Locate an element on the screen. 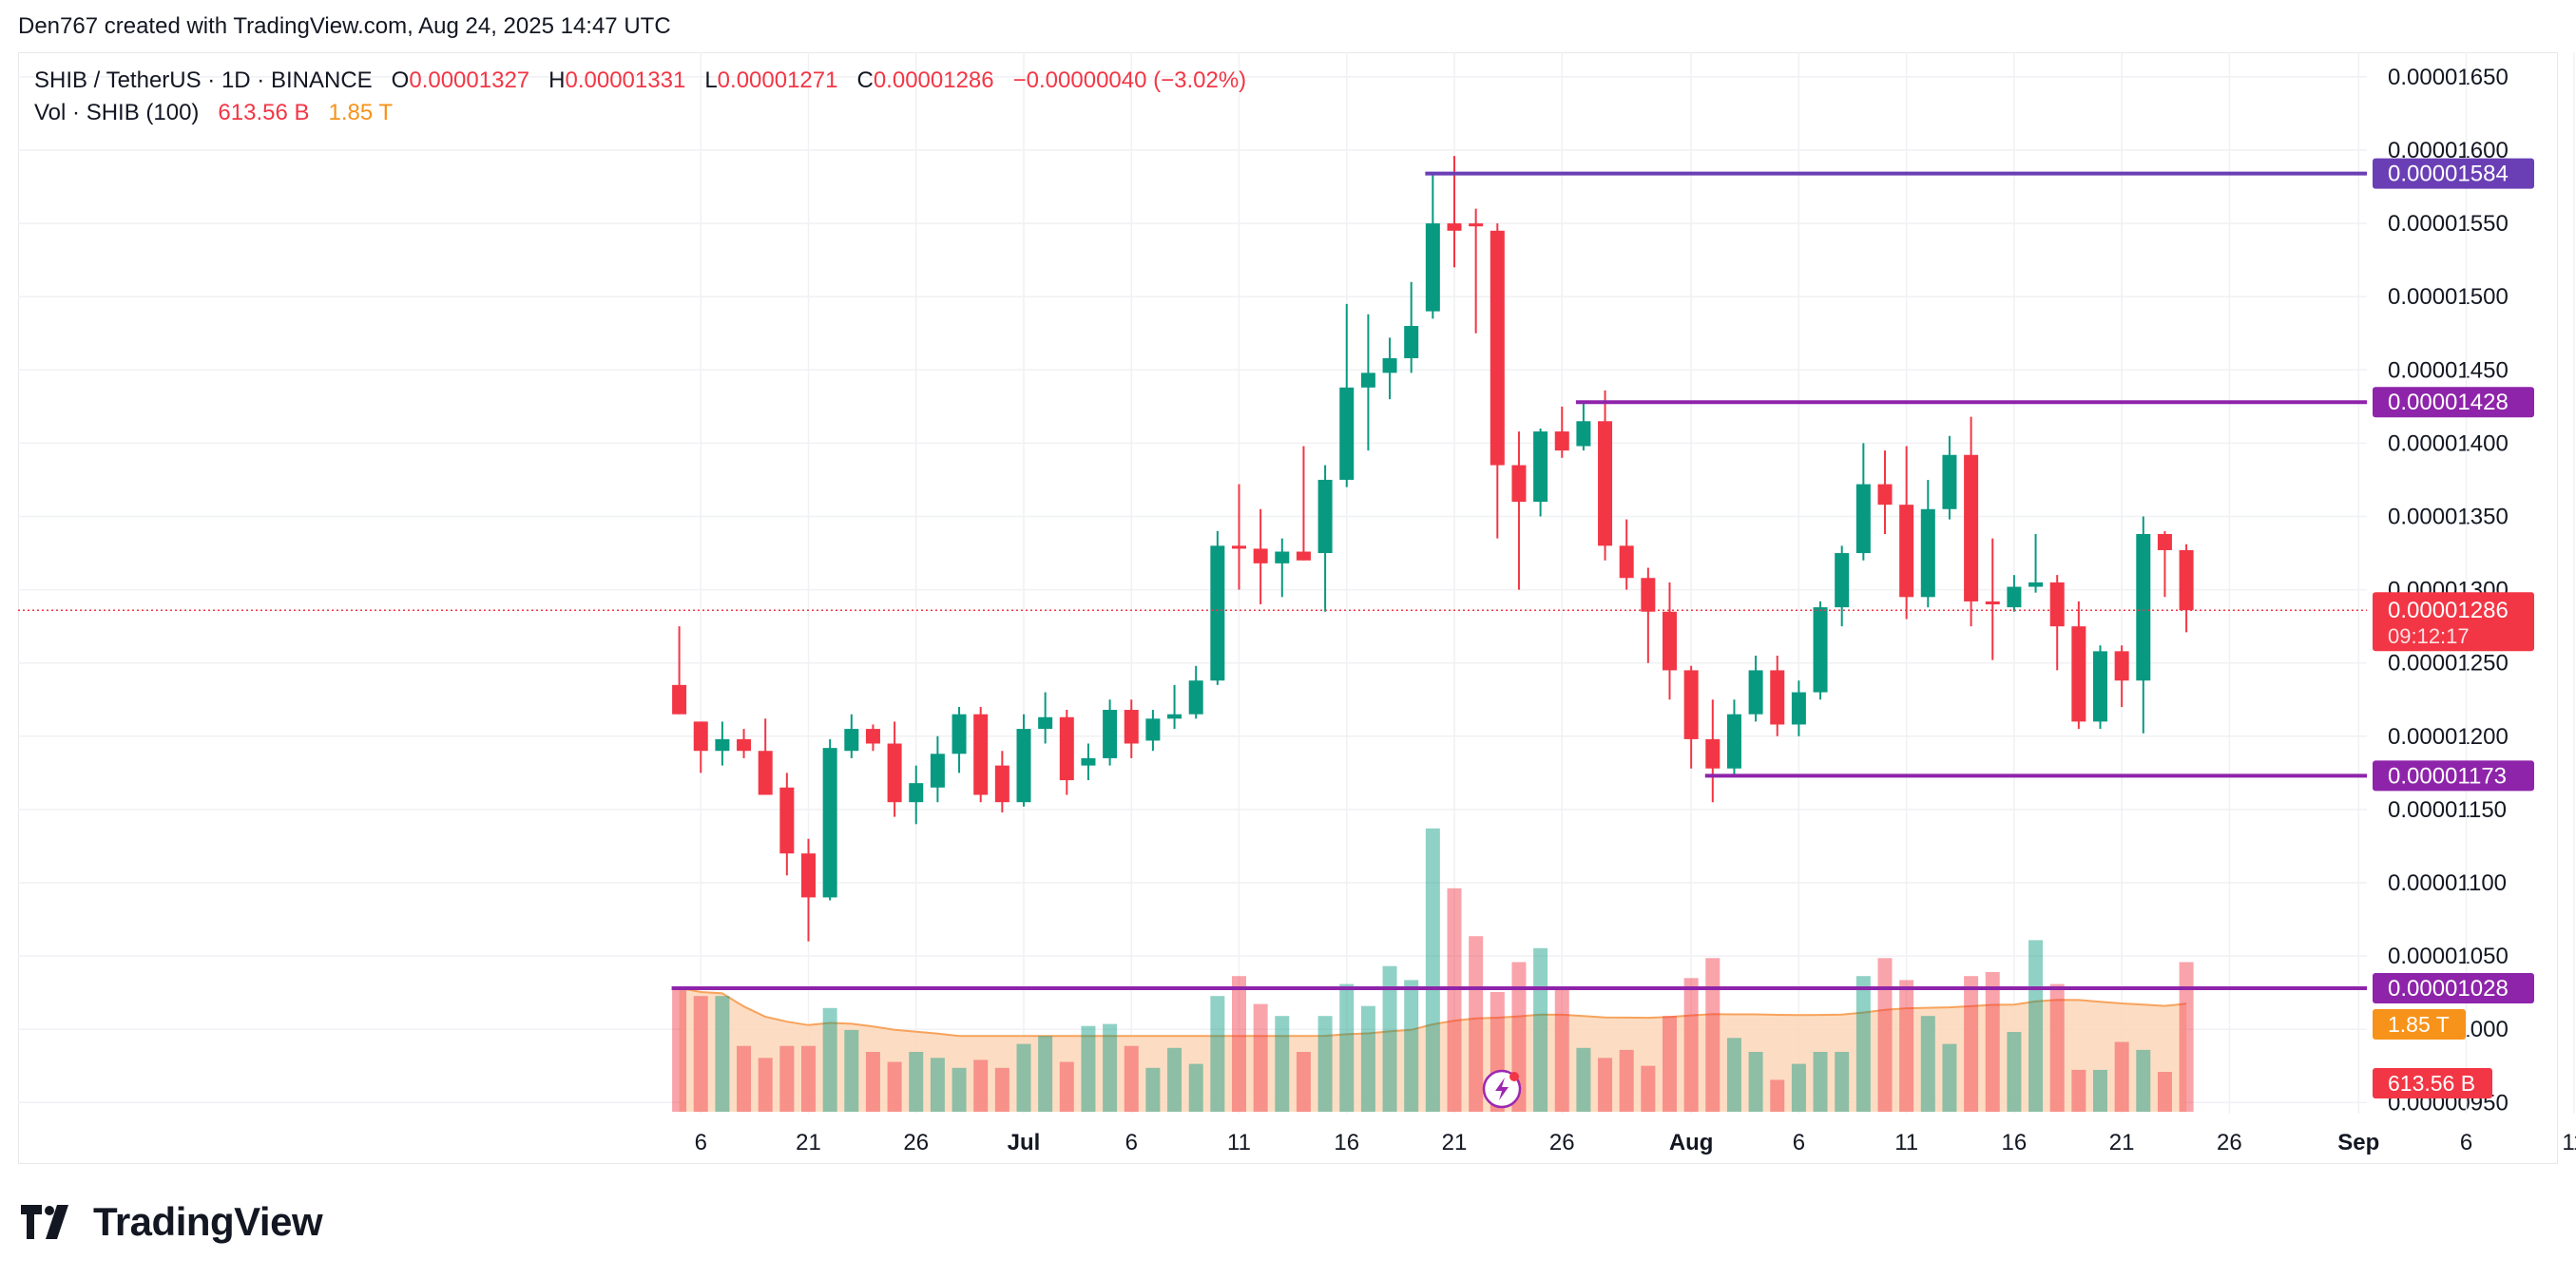 The height and width of the screenshot is (1279, 2576). legend-volume-label: Vol · SHIB (100) is located at coordinates (117, 113).